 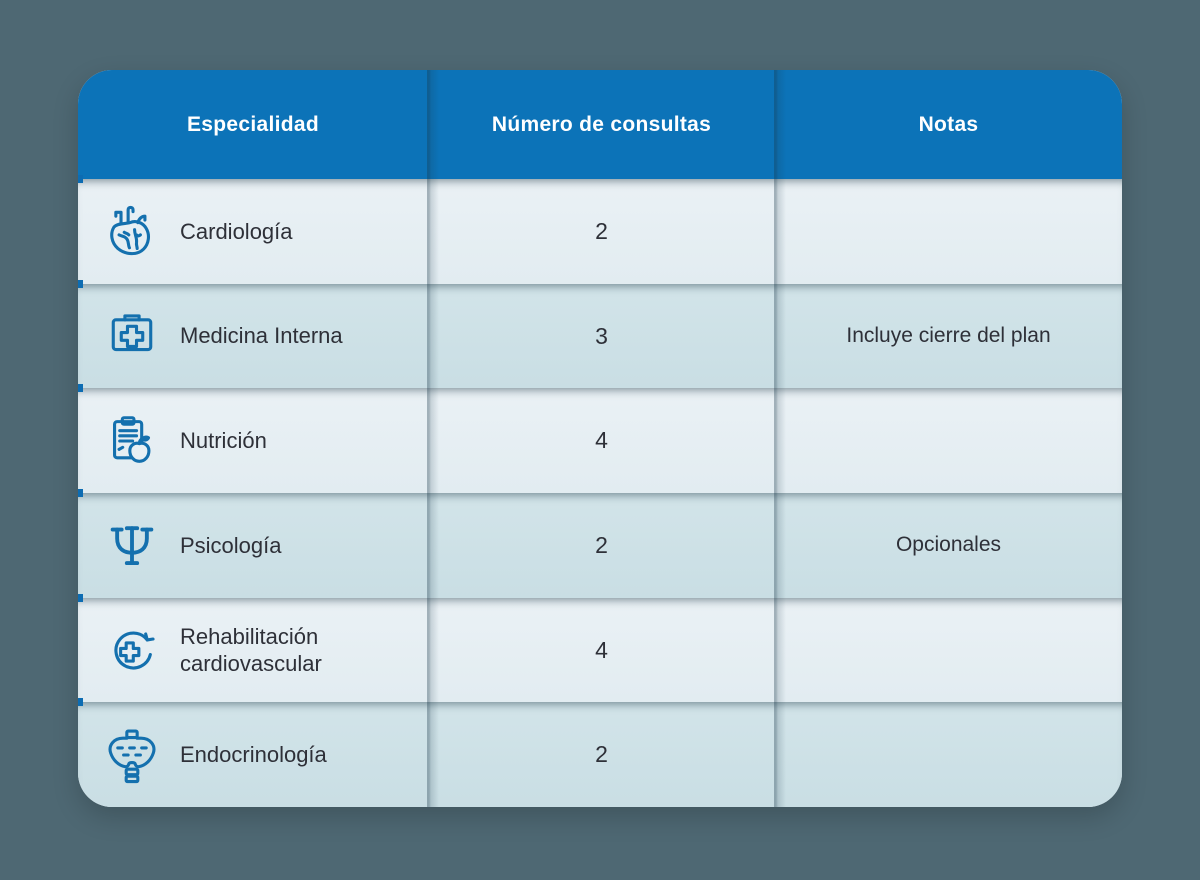 I want to click on table-row: Nutrición 4, so click(x=600, y=439).